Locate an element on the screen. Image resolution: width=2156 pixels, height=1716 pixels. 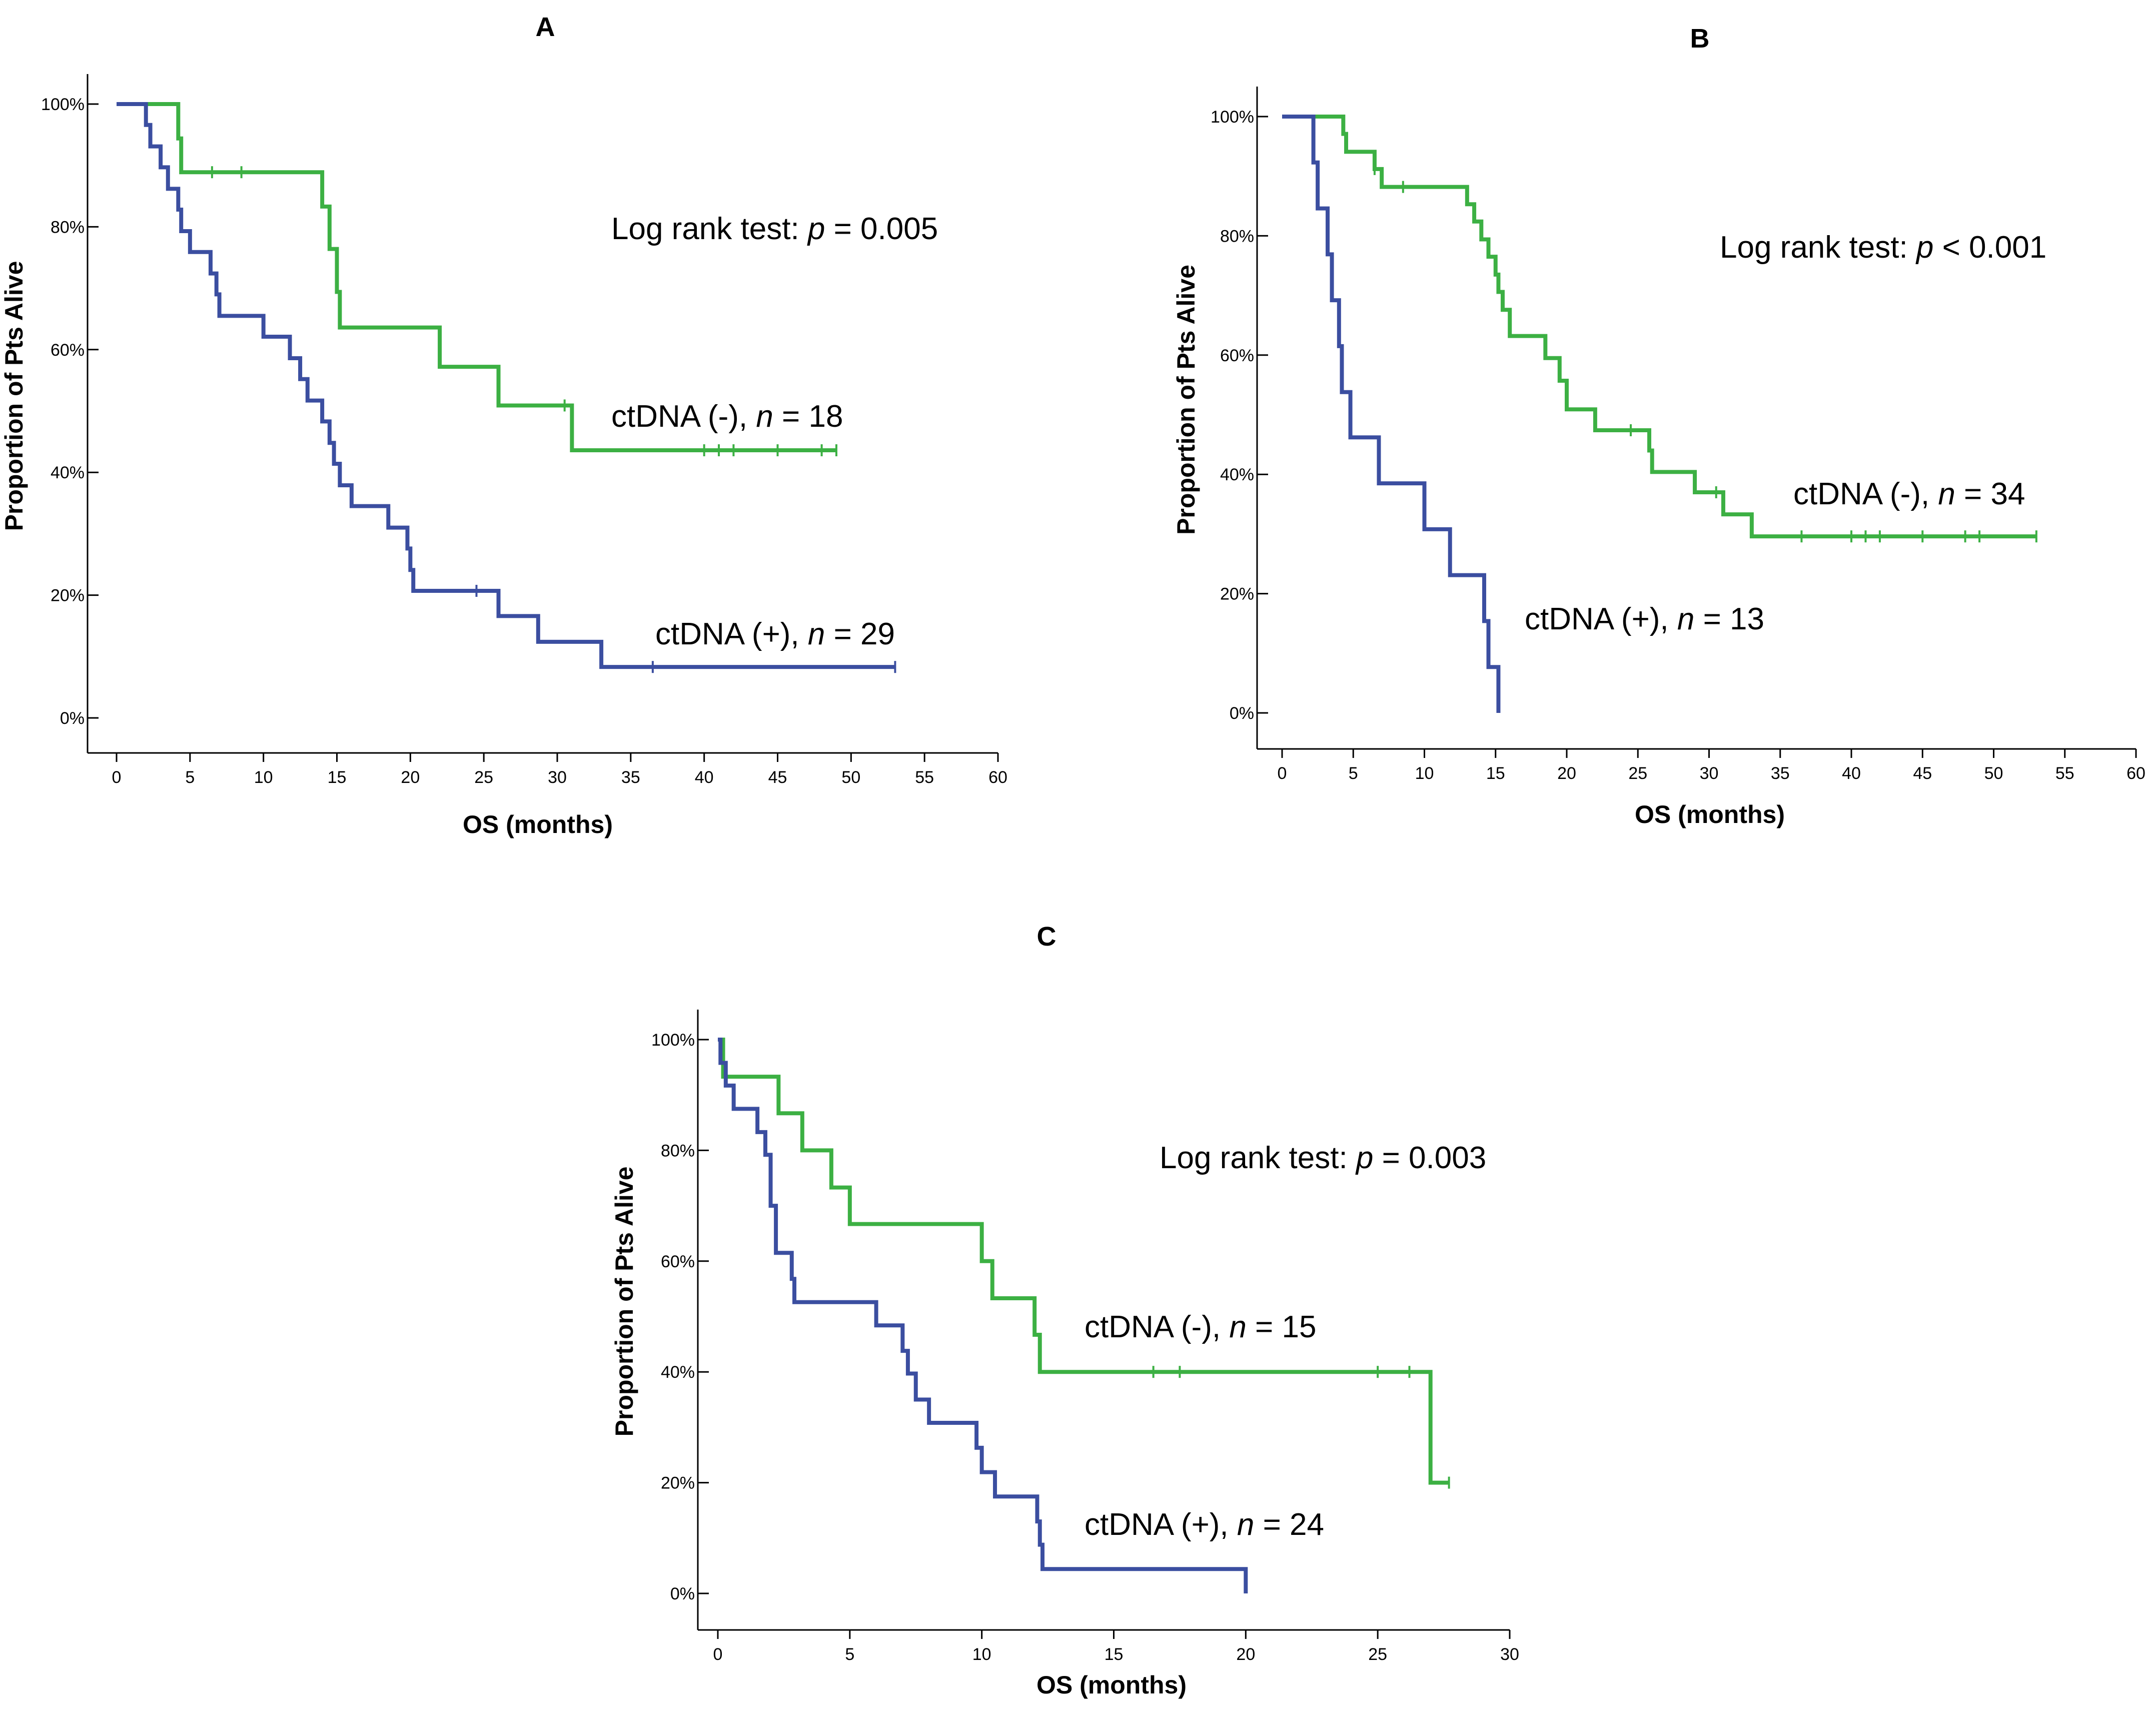
series-label-ctdna-negative: ctDNA (-), n = 34 is located at coordinates (1909, 494).